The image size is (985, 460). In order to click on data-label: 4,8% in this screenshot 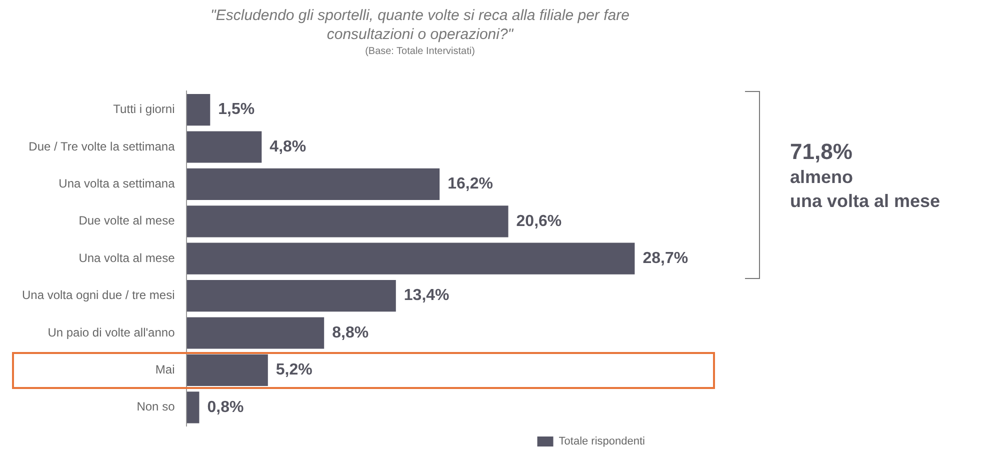, I will do `click(288, 147)`.